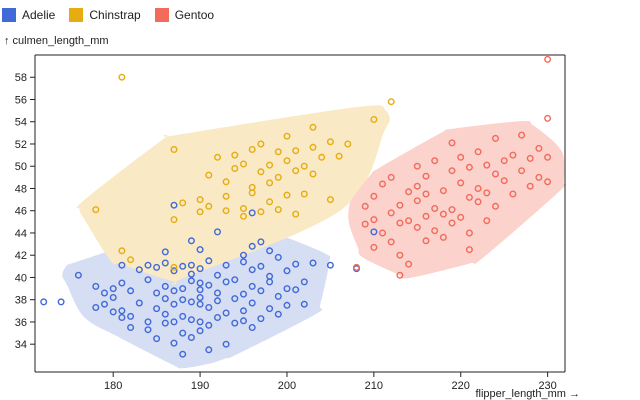 The width and height of the screenshot is (640, 400). Describe the element at coordinates (21, 78) in the screenshot. I see `y-tick-label: 58` at that location.